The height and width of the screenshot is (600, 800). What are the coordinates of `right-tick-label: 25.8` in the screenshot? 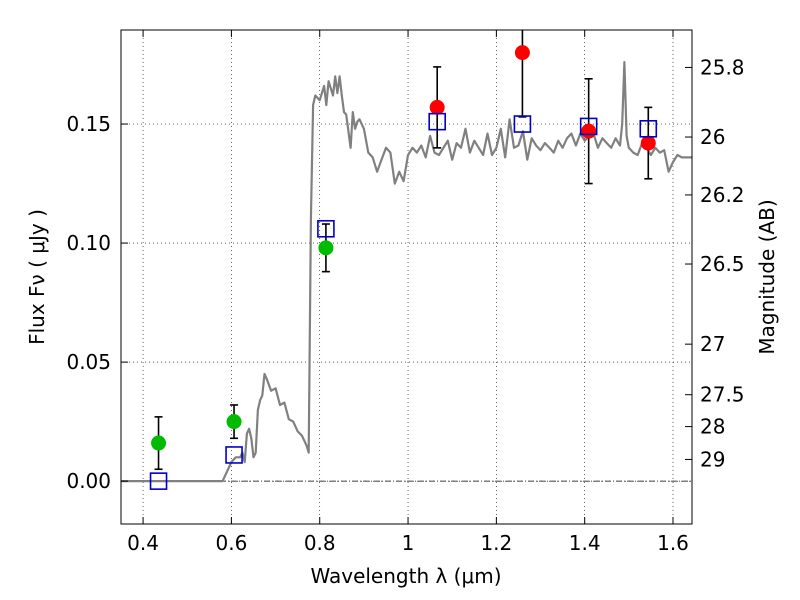 It's located at (722, 67).